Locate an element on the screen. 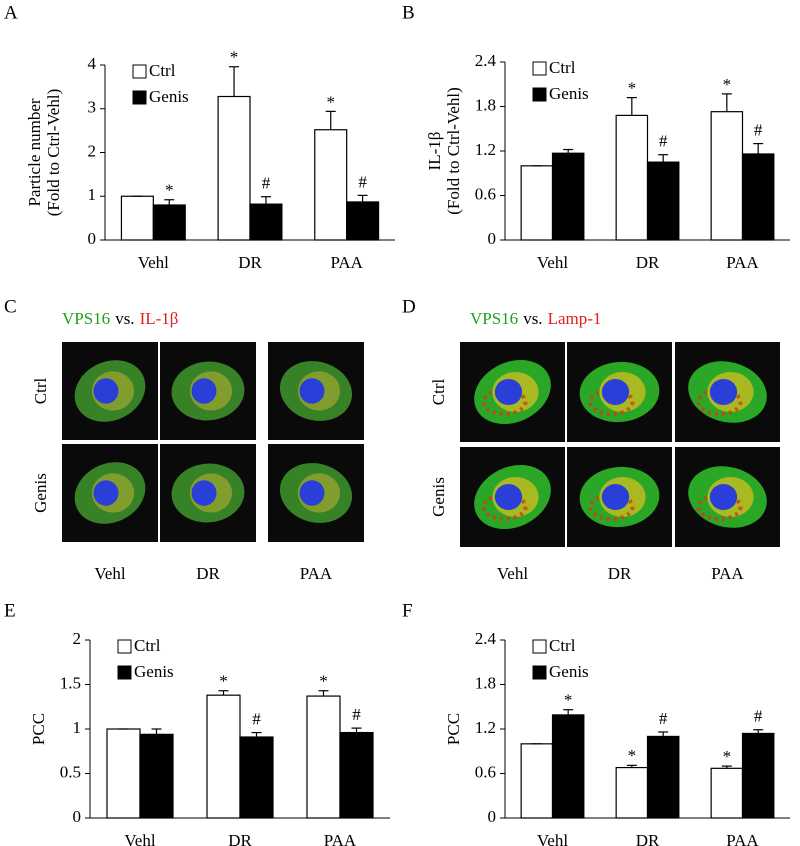 The width and height of the screenshot is (800, 846). y-tick-label: 2.4 is located at coordinates (486, 60).